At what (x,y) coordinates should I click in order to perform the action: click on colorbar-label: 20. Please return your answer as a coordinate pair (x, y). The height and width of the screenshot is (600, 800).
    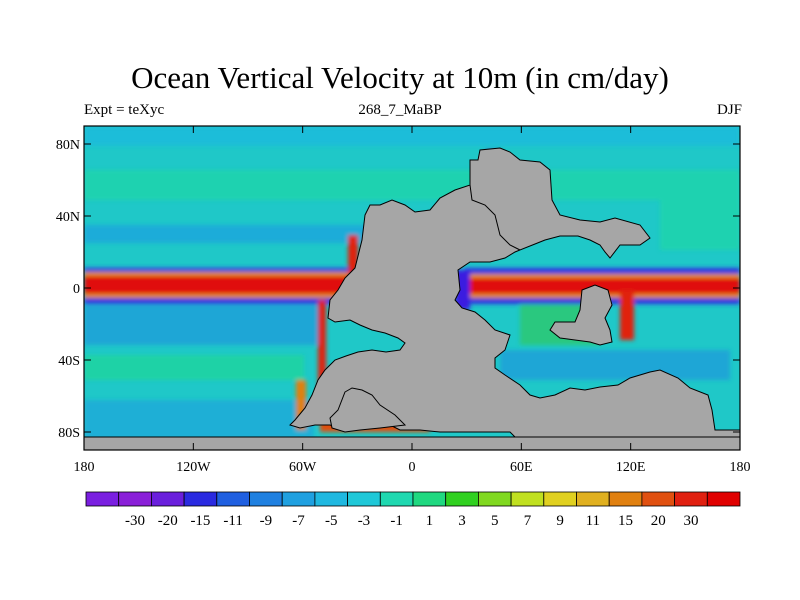
    Looking at the image, I should click on (658, 521).